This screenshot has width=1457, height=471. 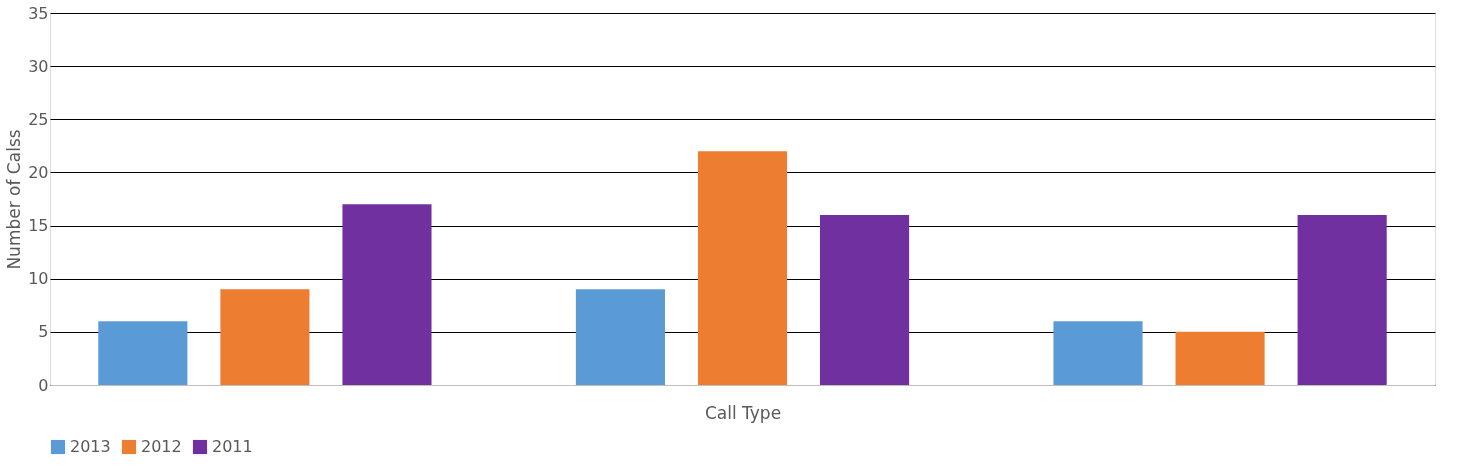 What do you see at coordinates (38, 279) in the screenshot?
I see `y-tick-label: 10` at bounding box center [38, 279].